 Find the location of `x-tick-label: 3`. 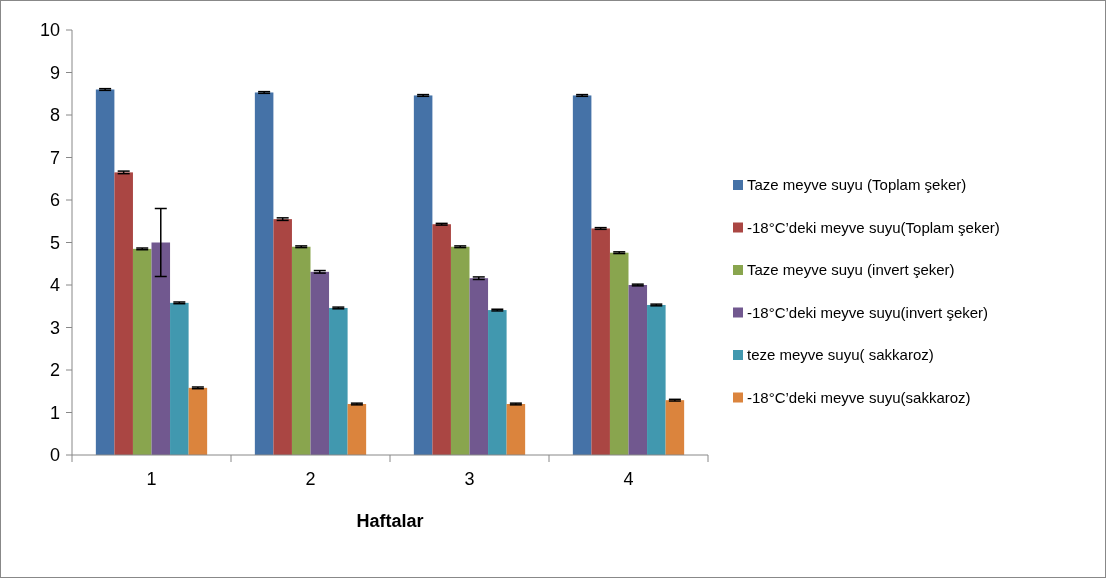

x-tick-label: 3 is located at coordinates (469, 479).